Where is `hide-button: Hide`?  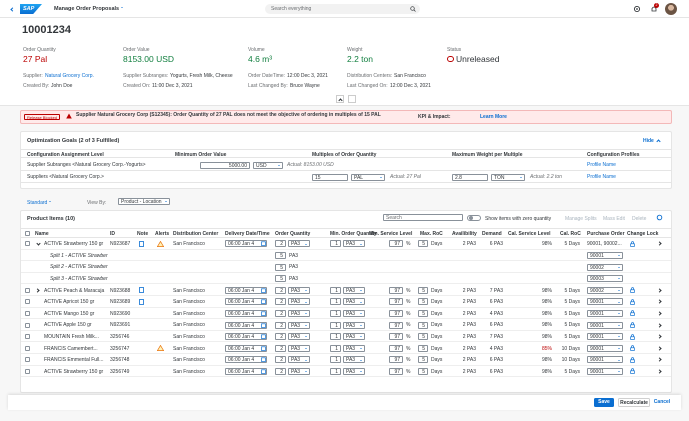 hide-button: Hide is located at coordinates (648, 141).